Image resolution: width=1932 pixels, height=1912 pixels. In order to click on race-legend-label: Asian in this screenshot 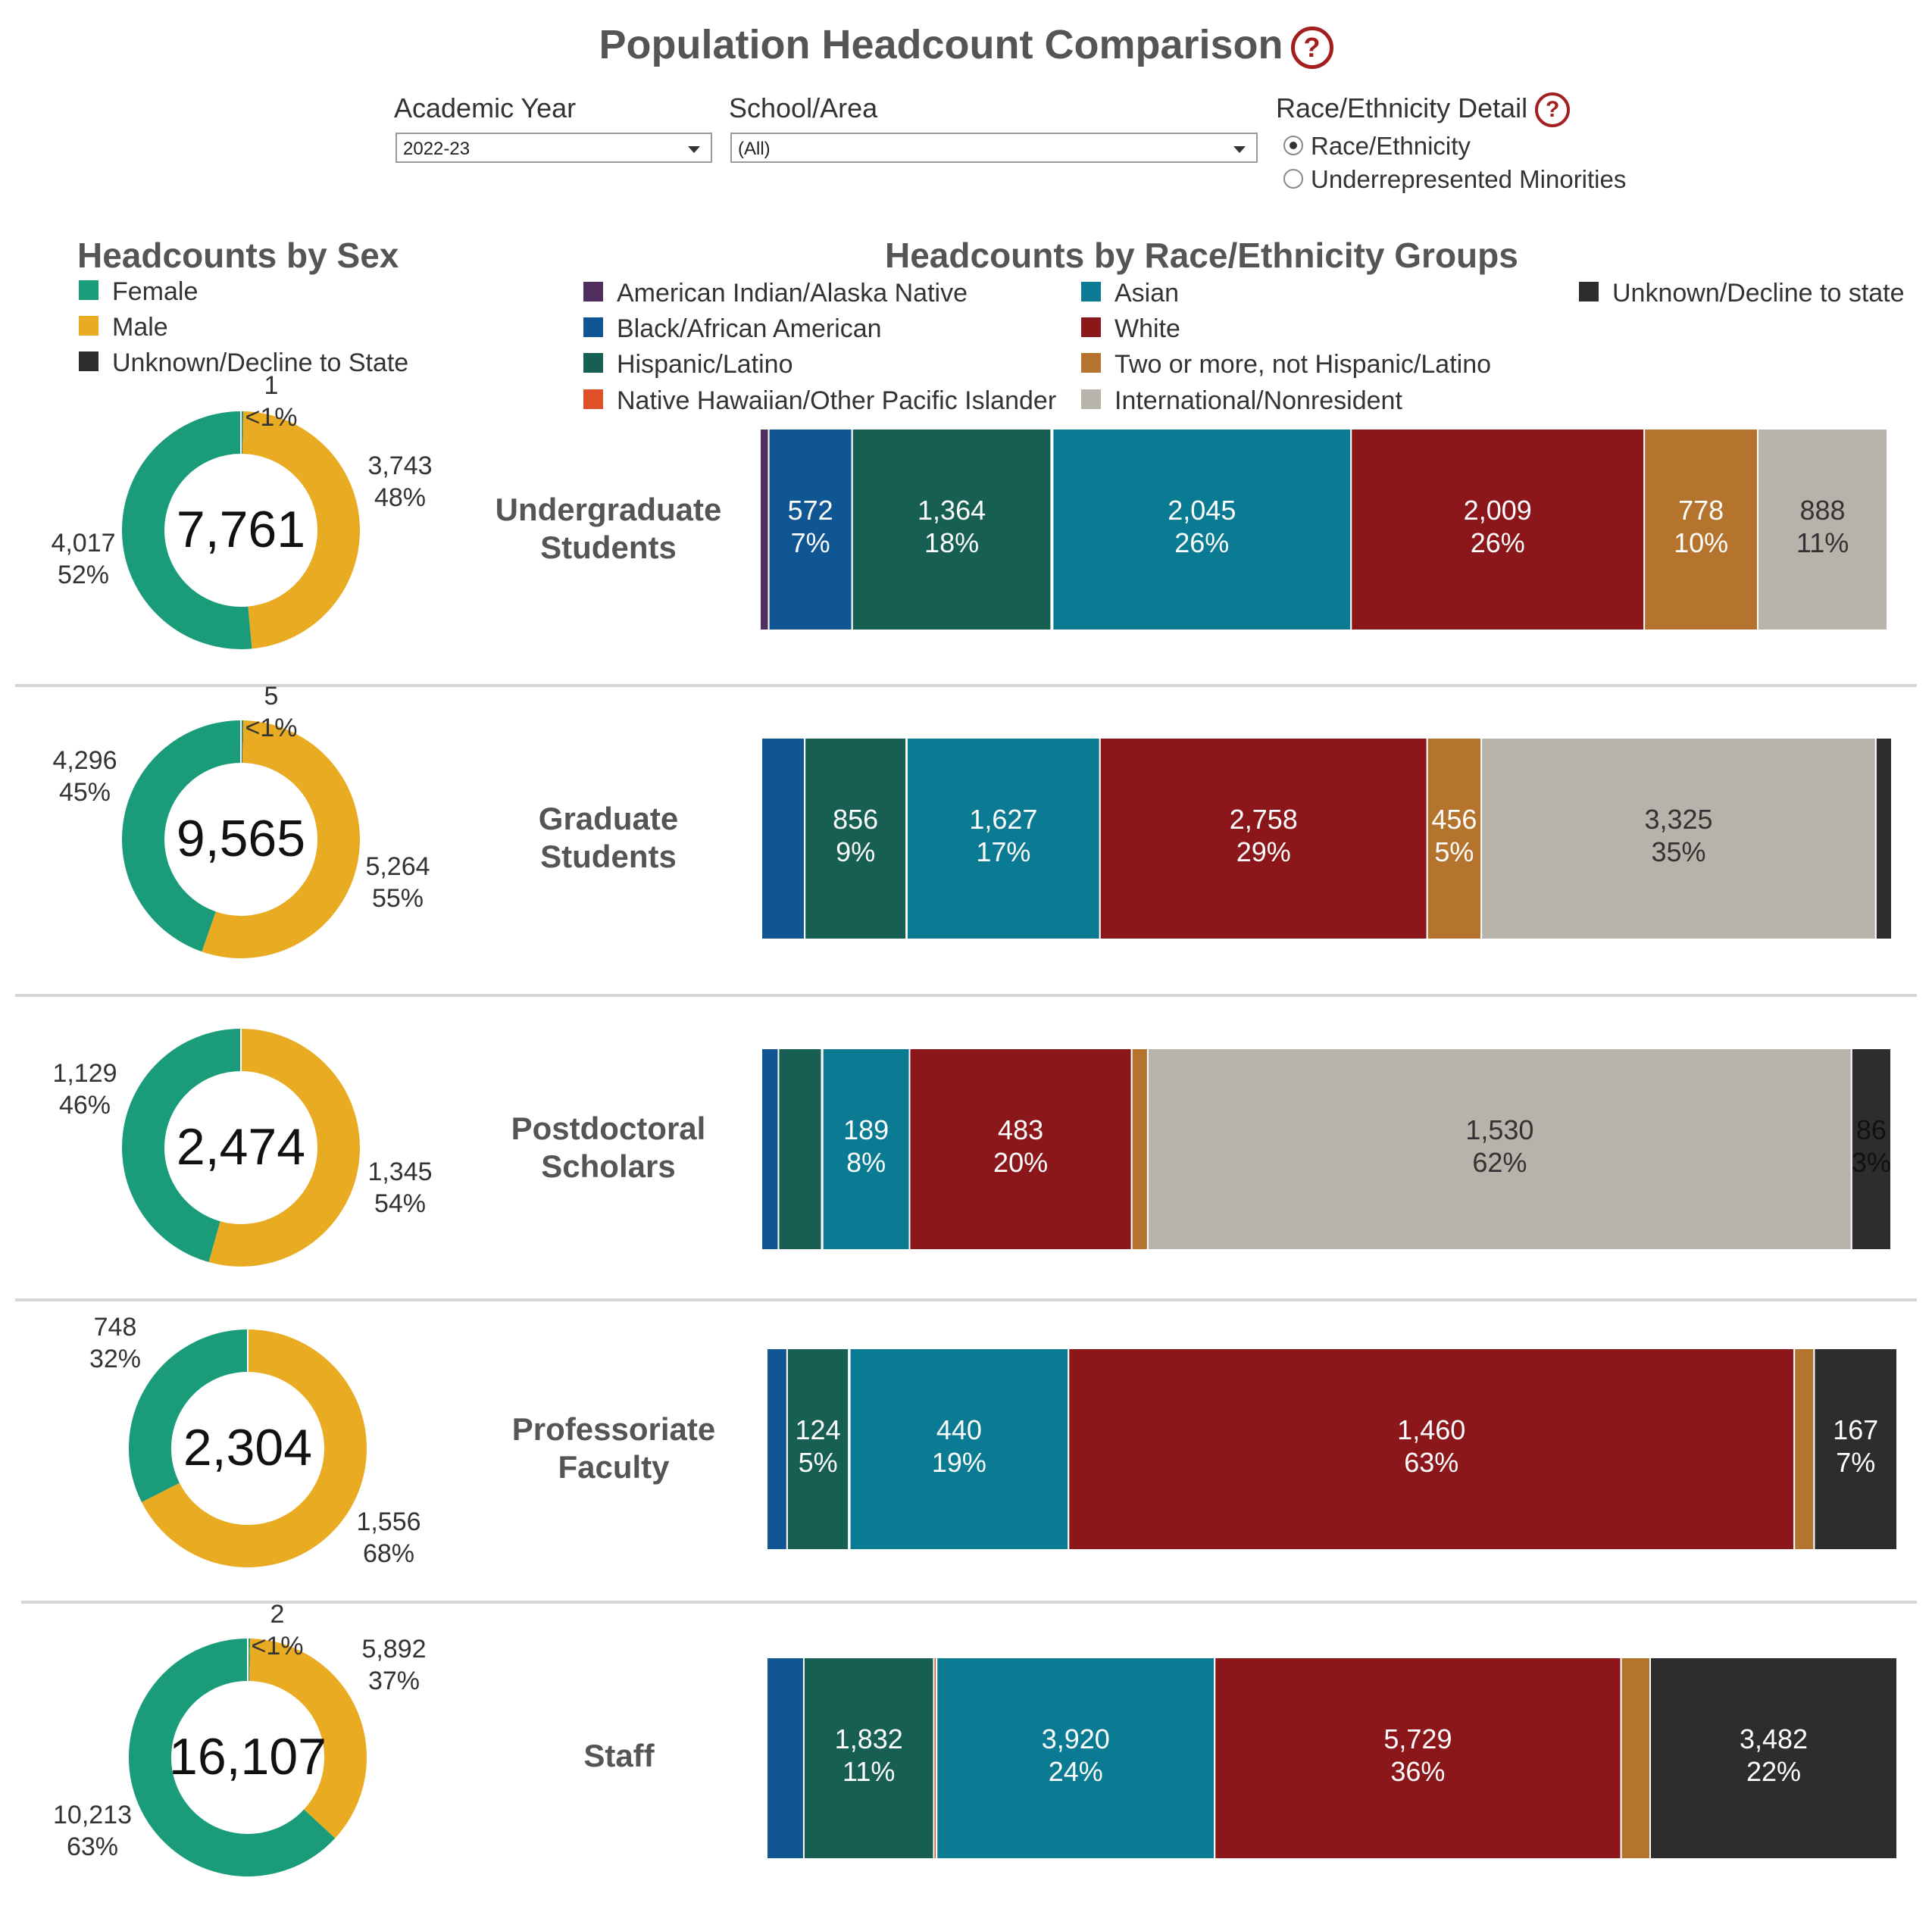, I will do `click(1147, 293)`.